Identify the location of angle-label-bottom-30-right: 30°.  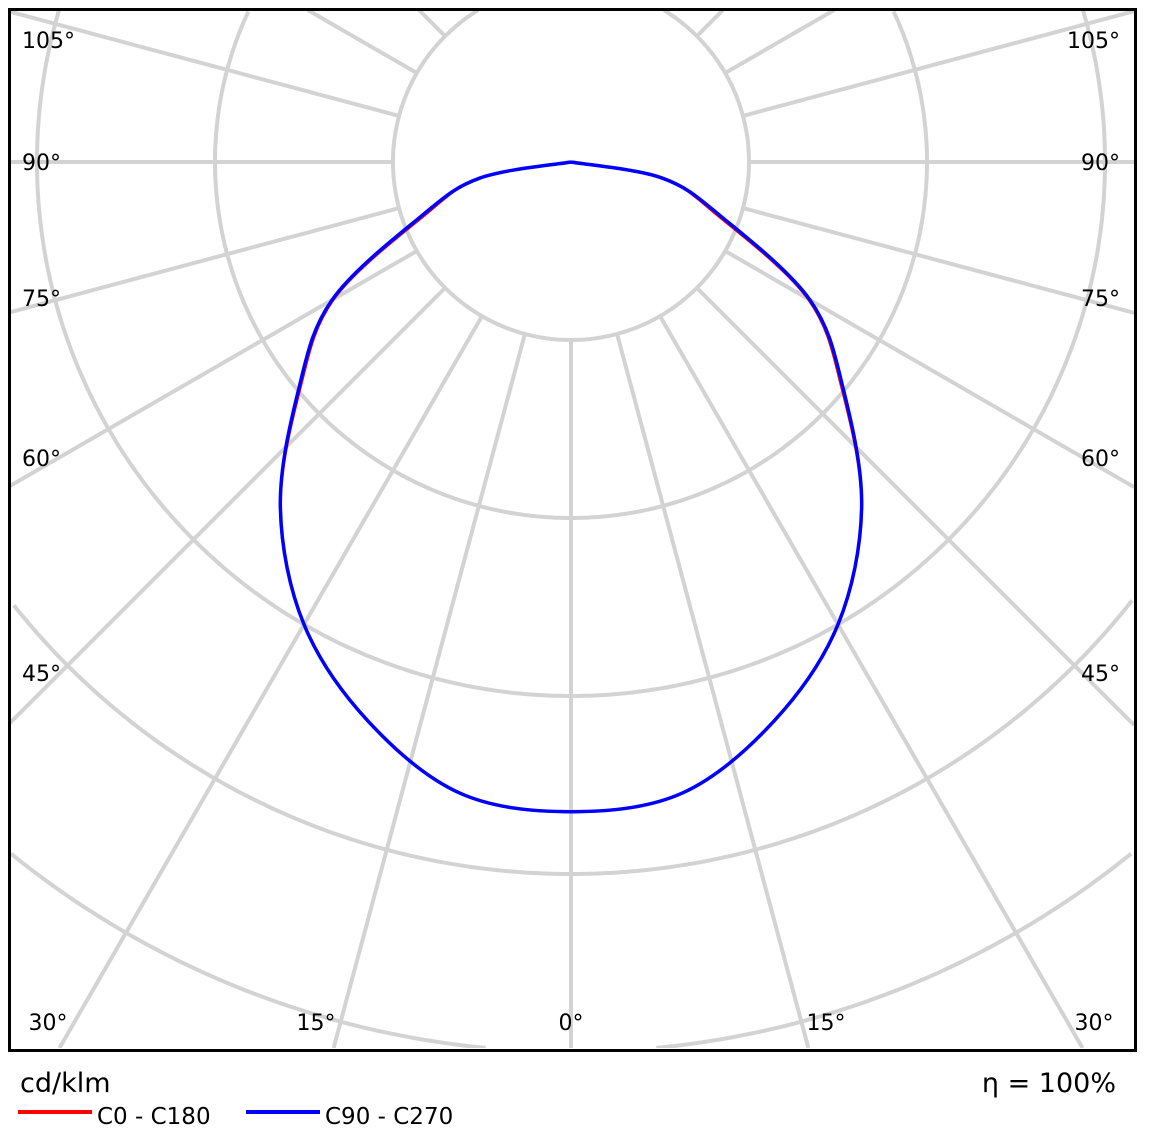
(1094, 1023).